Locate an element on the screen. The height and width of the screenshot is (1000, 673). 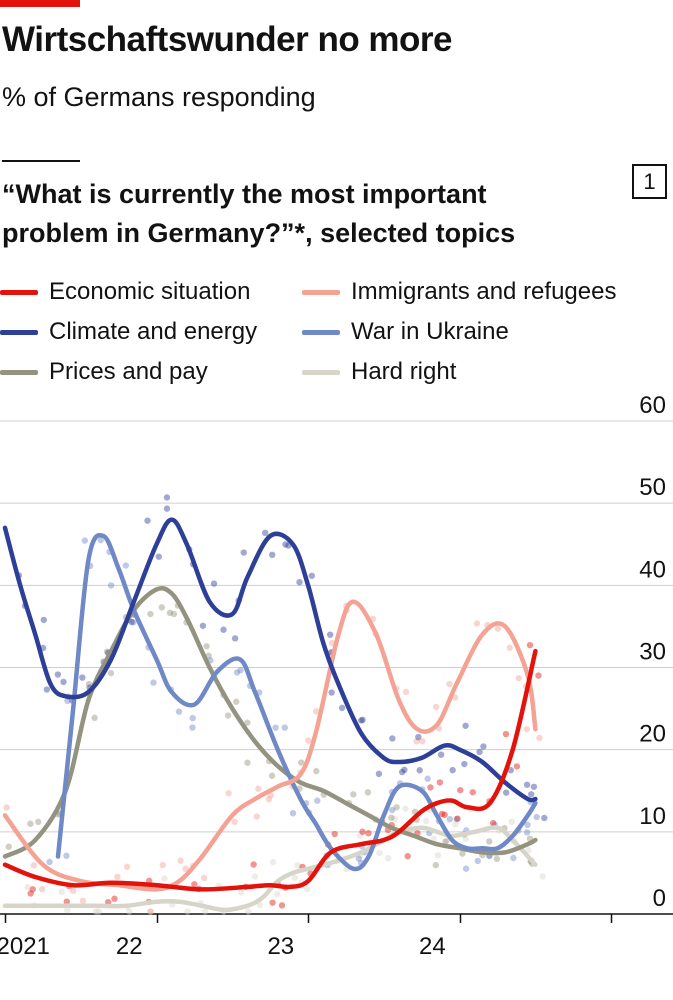
brand-bar is located at coordinates (40, 3).